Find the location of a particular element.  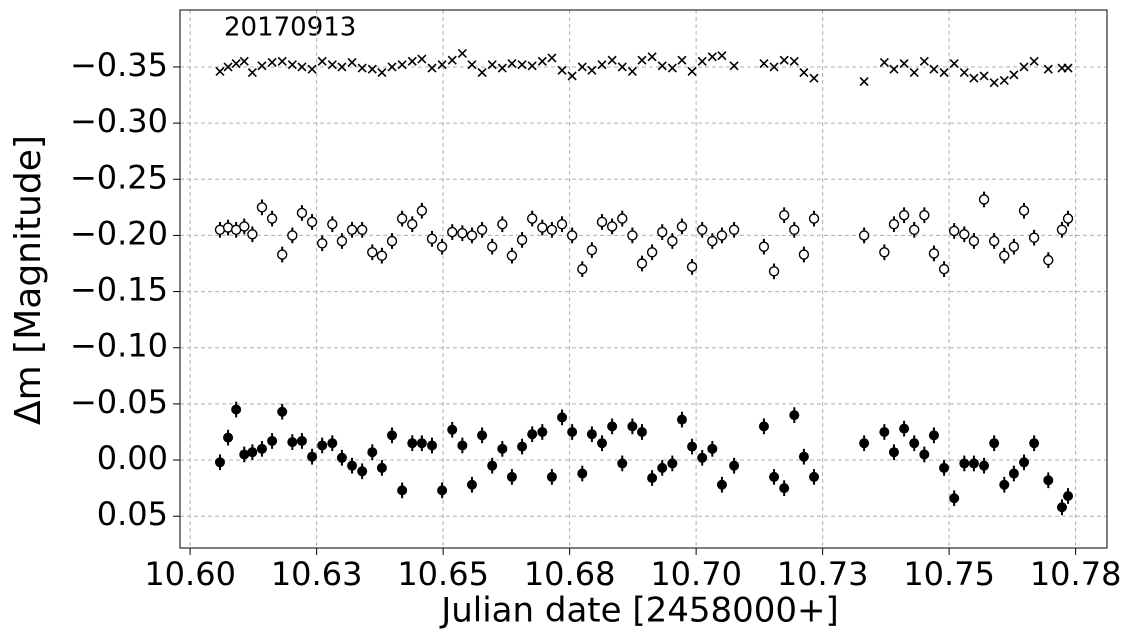

y-tick-label: −0.20 is located at coordinates (119, 233).